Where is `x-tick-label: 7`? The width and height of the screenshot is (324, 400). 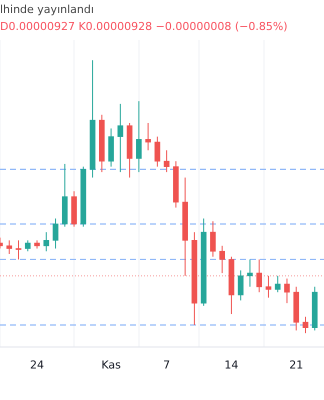
x-tick-label: 7 is located at coordinates (166, 365).